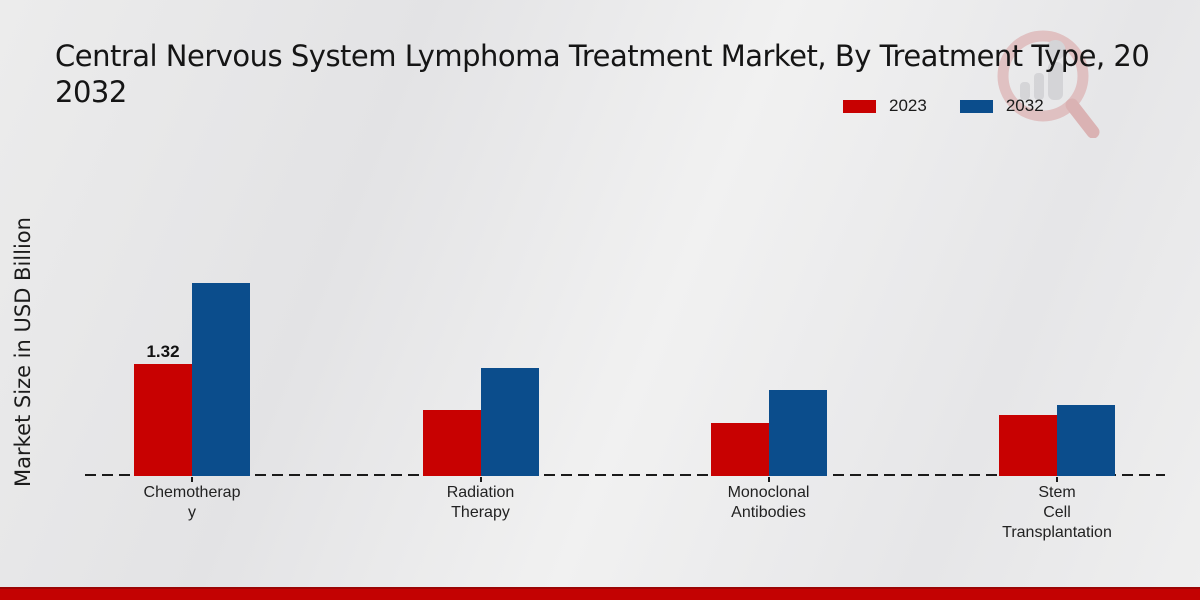 The image size is (1200, 600). I want to click on legend-item-2032: 2032, so click(1001, 106).